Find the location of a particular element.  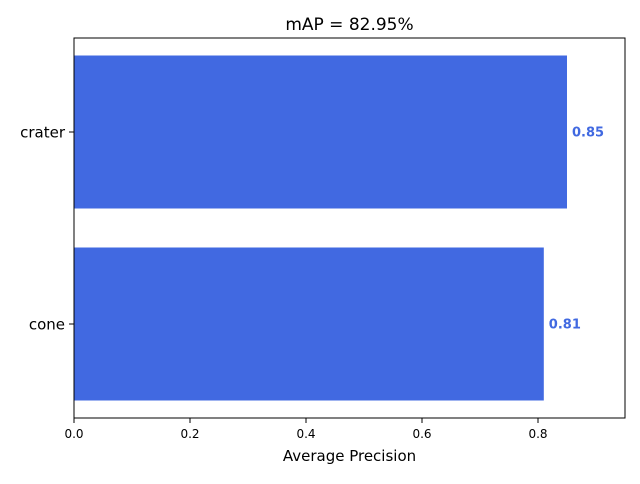

chart-title: mAP = 82.95% is located at coordinates (349, 25).